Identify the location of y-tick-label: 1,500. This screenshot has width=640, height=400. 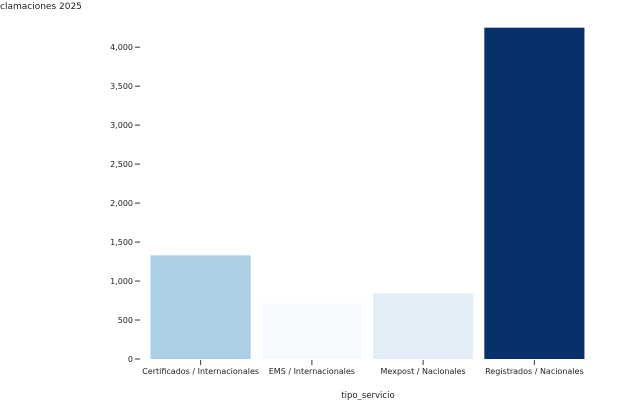
(121, 242).